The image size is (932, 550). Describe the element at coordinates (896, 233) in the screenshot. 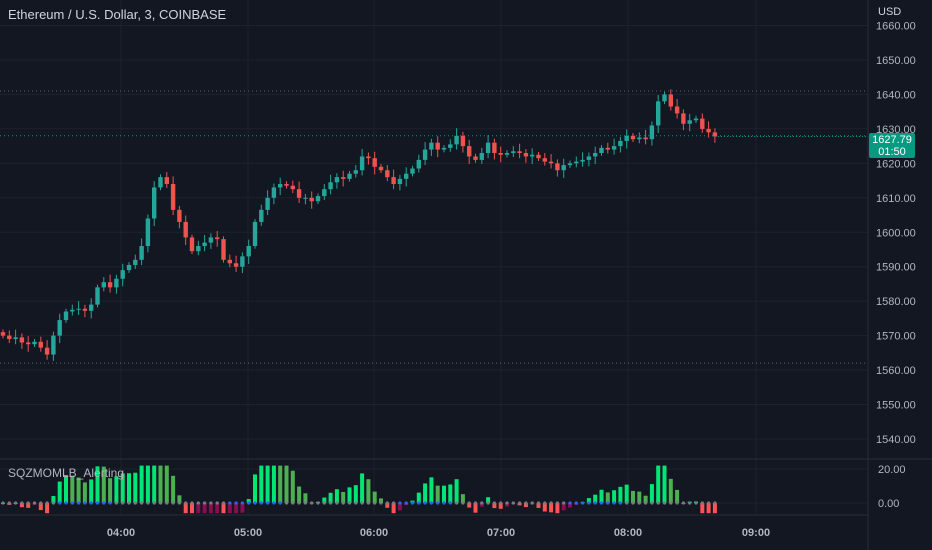

I see `price-tick-label: 1600.00` at that location.